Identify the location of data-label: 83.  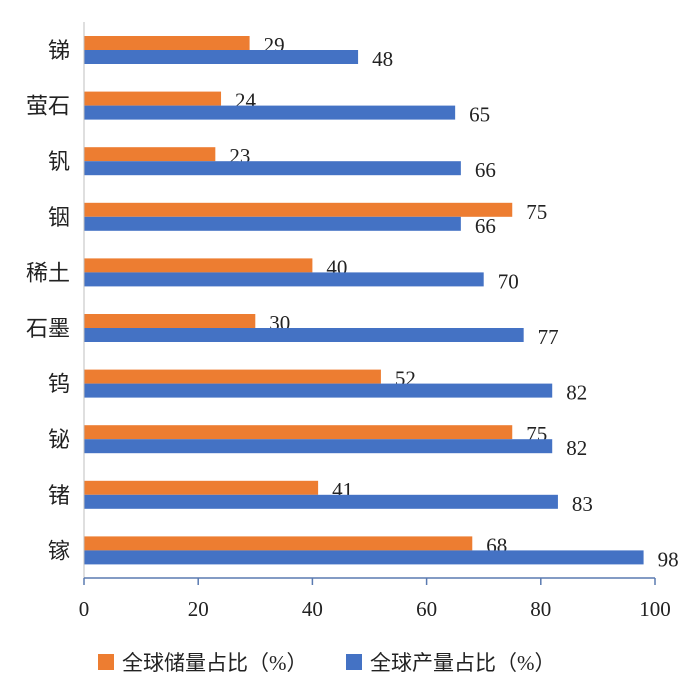
(582, 504).